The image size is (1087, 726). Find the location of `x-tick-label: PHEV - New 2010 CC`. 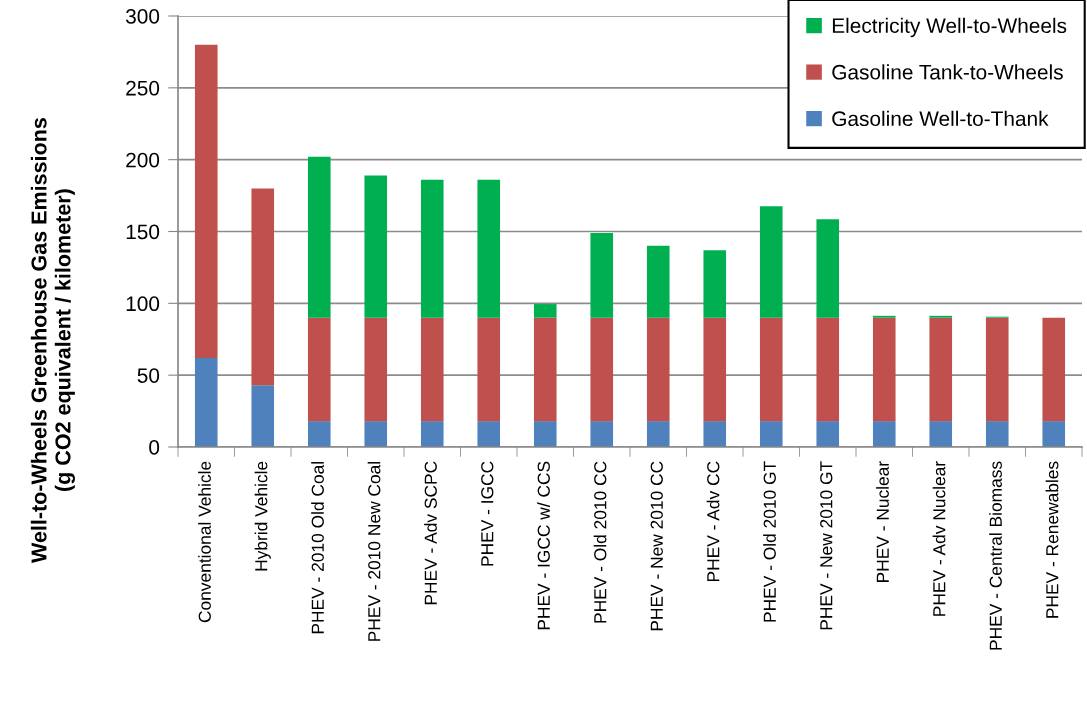

x-tick-label: PHEV - New 2010 CC is located at coordinates (656, 546).